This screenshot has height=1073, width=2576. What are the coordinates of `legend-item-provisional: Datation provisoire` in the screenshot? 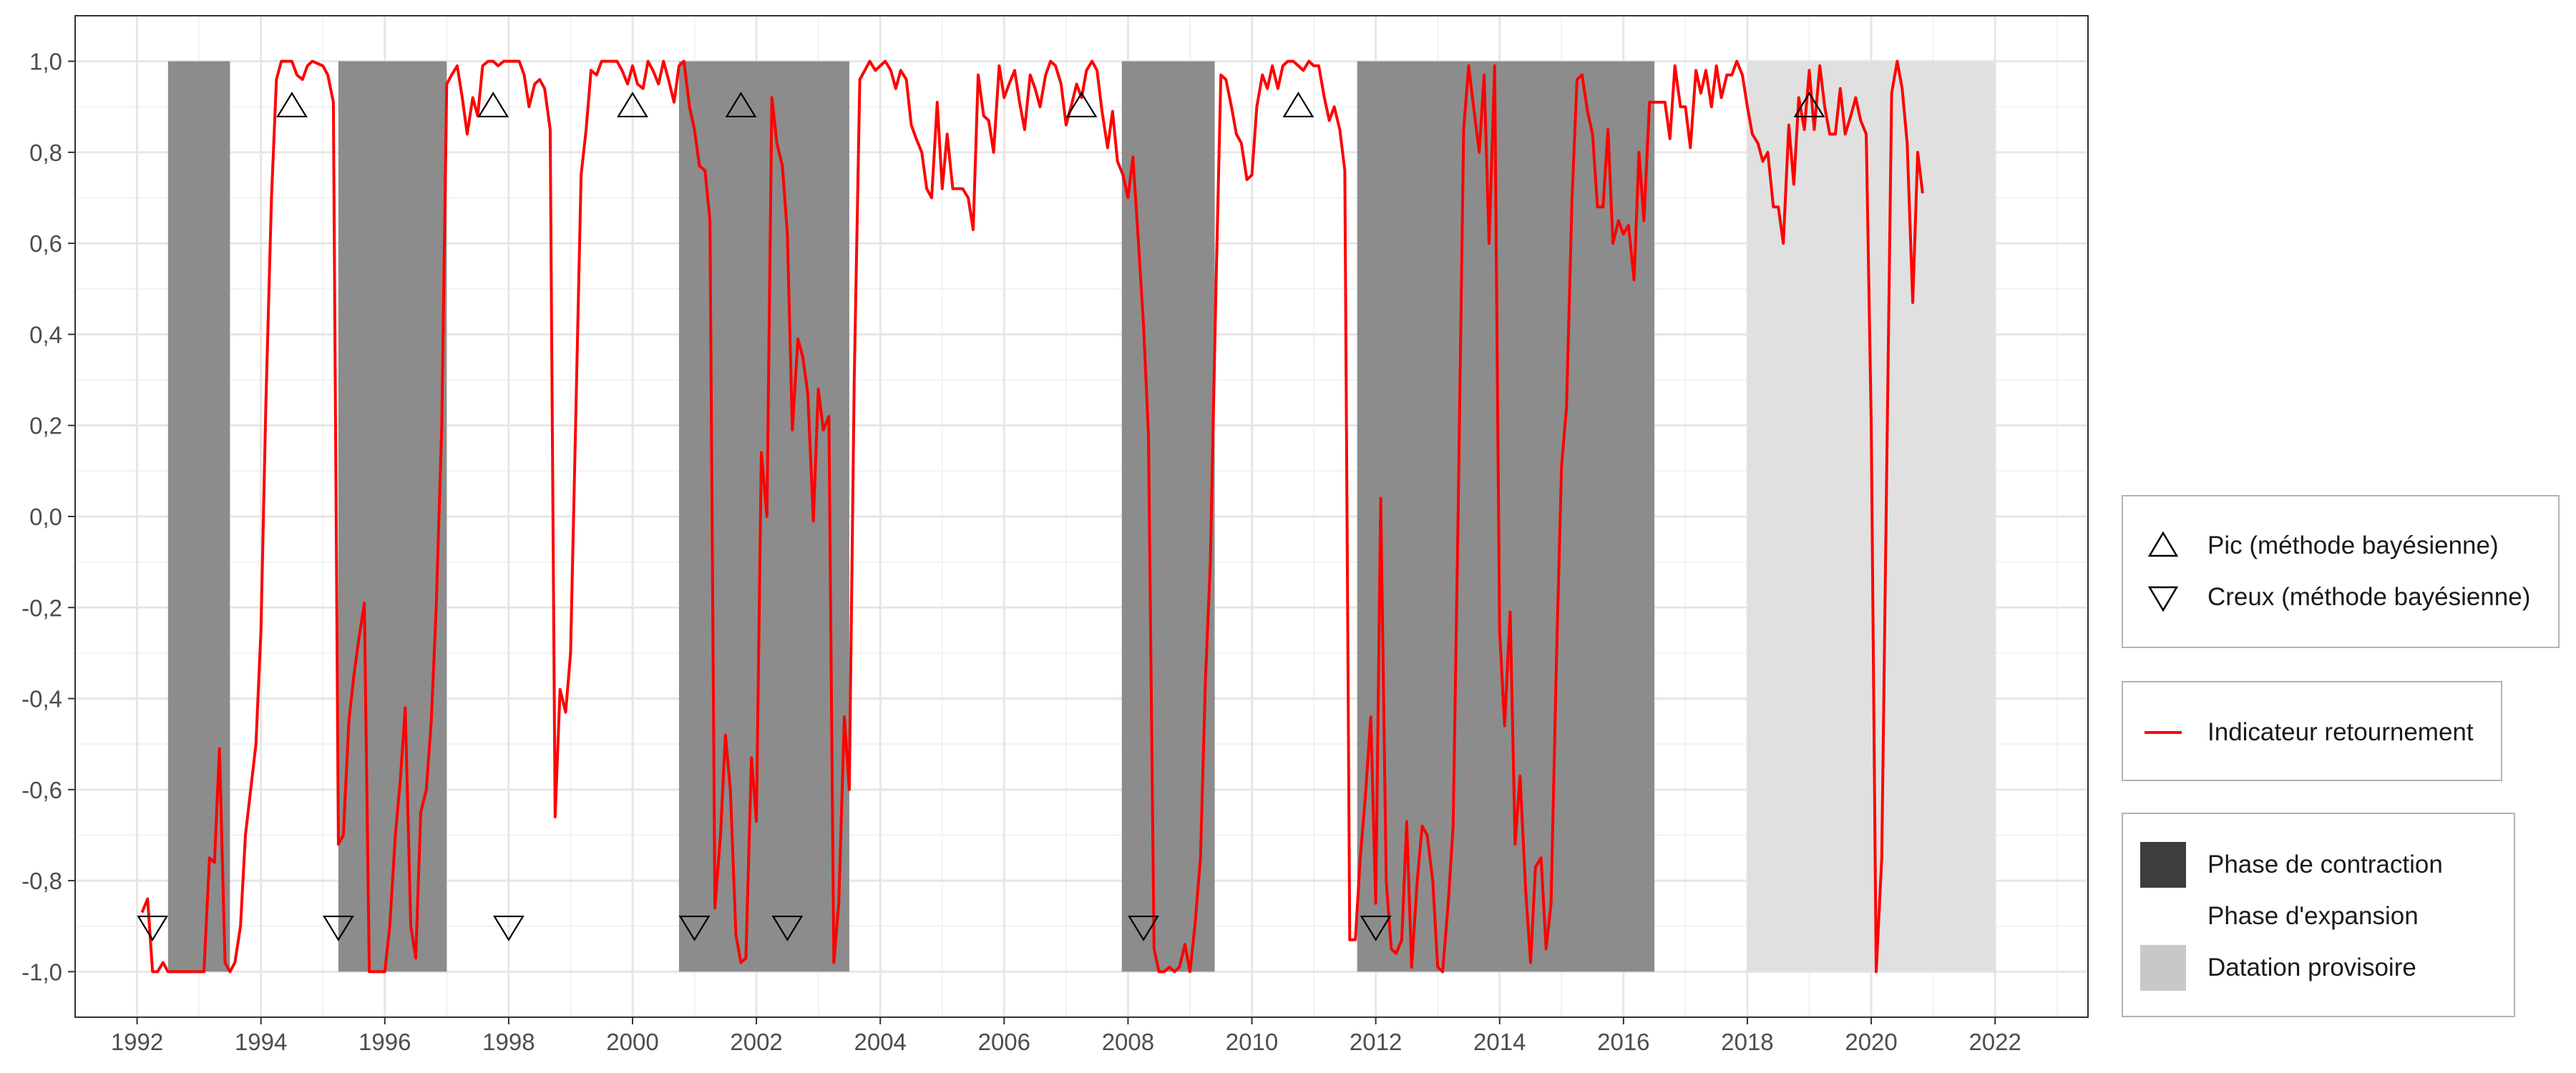 It's located at (2318, 968).